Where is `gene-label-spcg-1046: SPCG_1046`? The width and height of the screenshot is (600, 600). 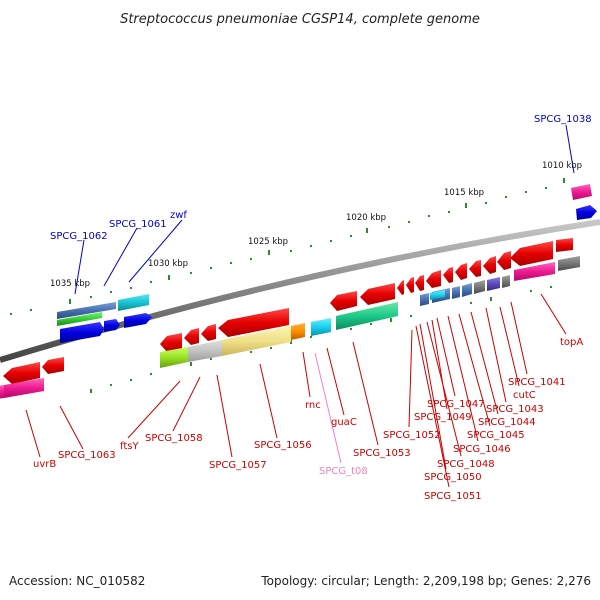
gene-label-spcg-1046: SPCG_1046 is located at coordinates (482, 449).